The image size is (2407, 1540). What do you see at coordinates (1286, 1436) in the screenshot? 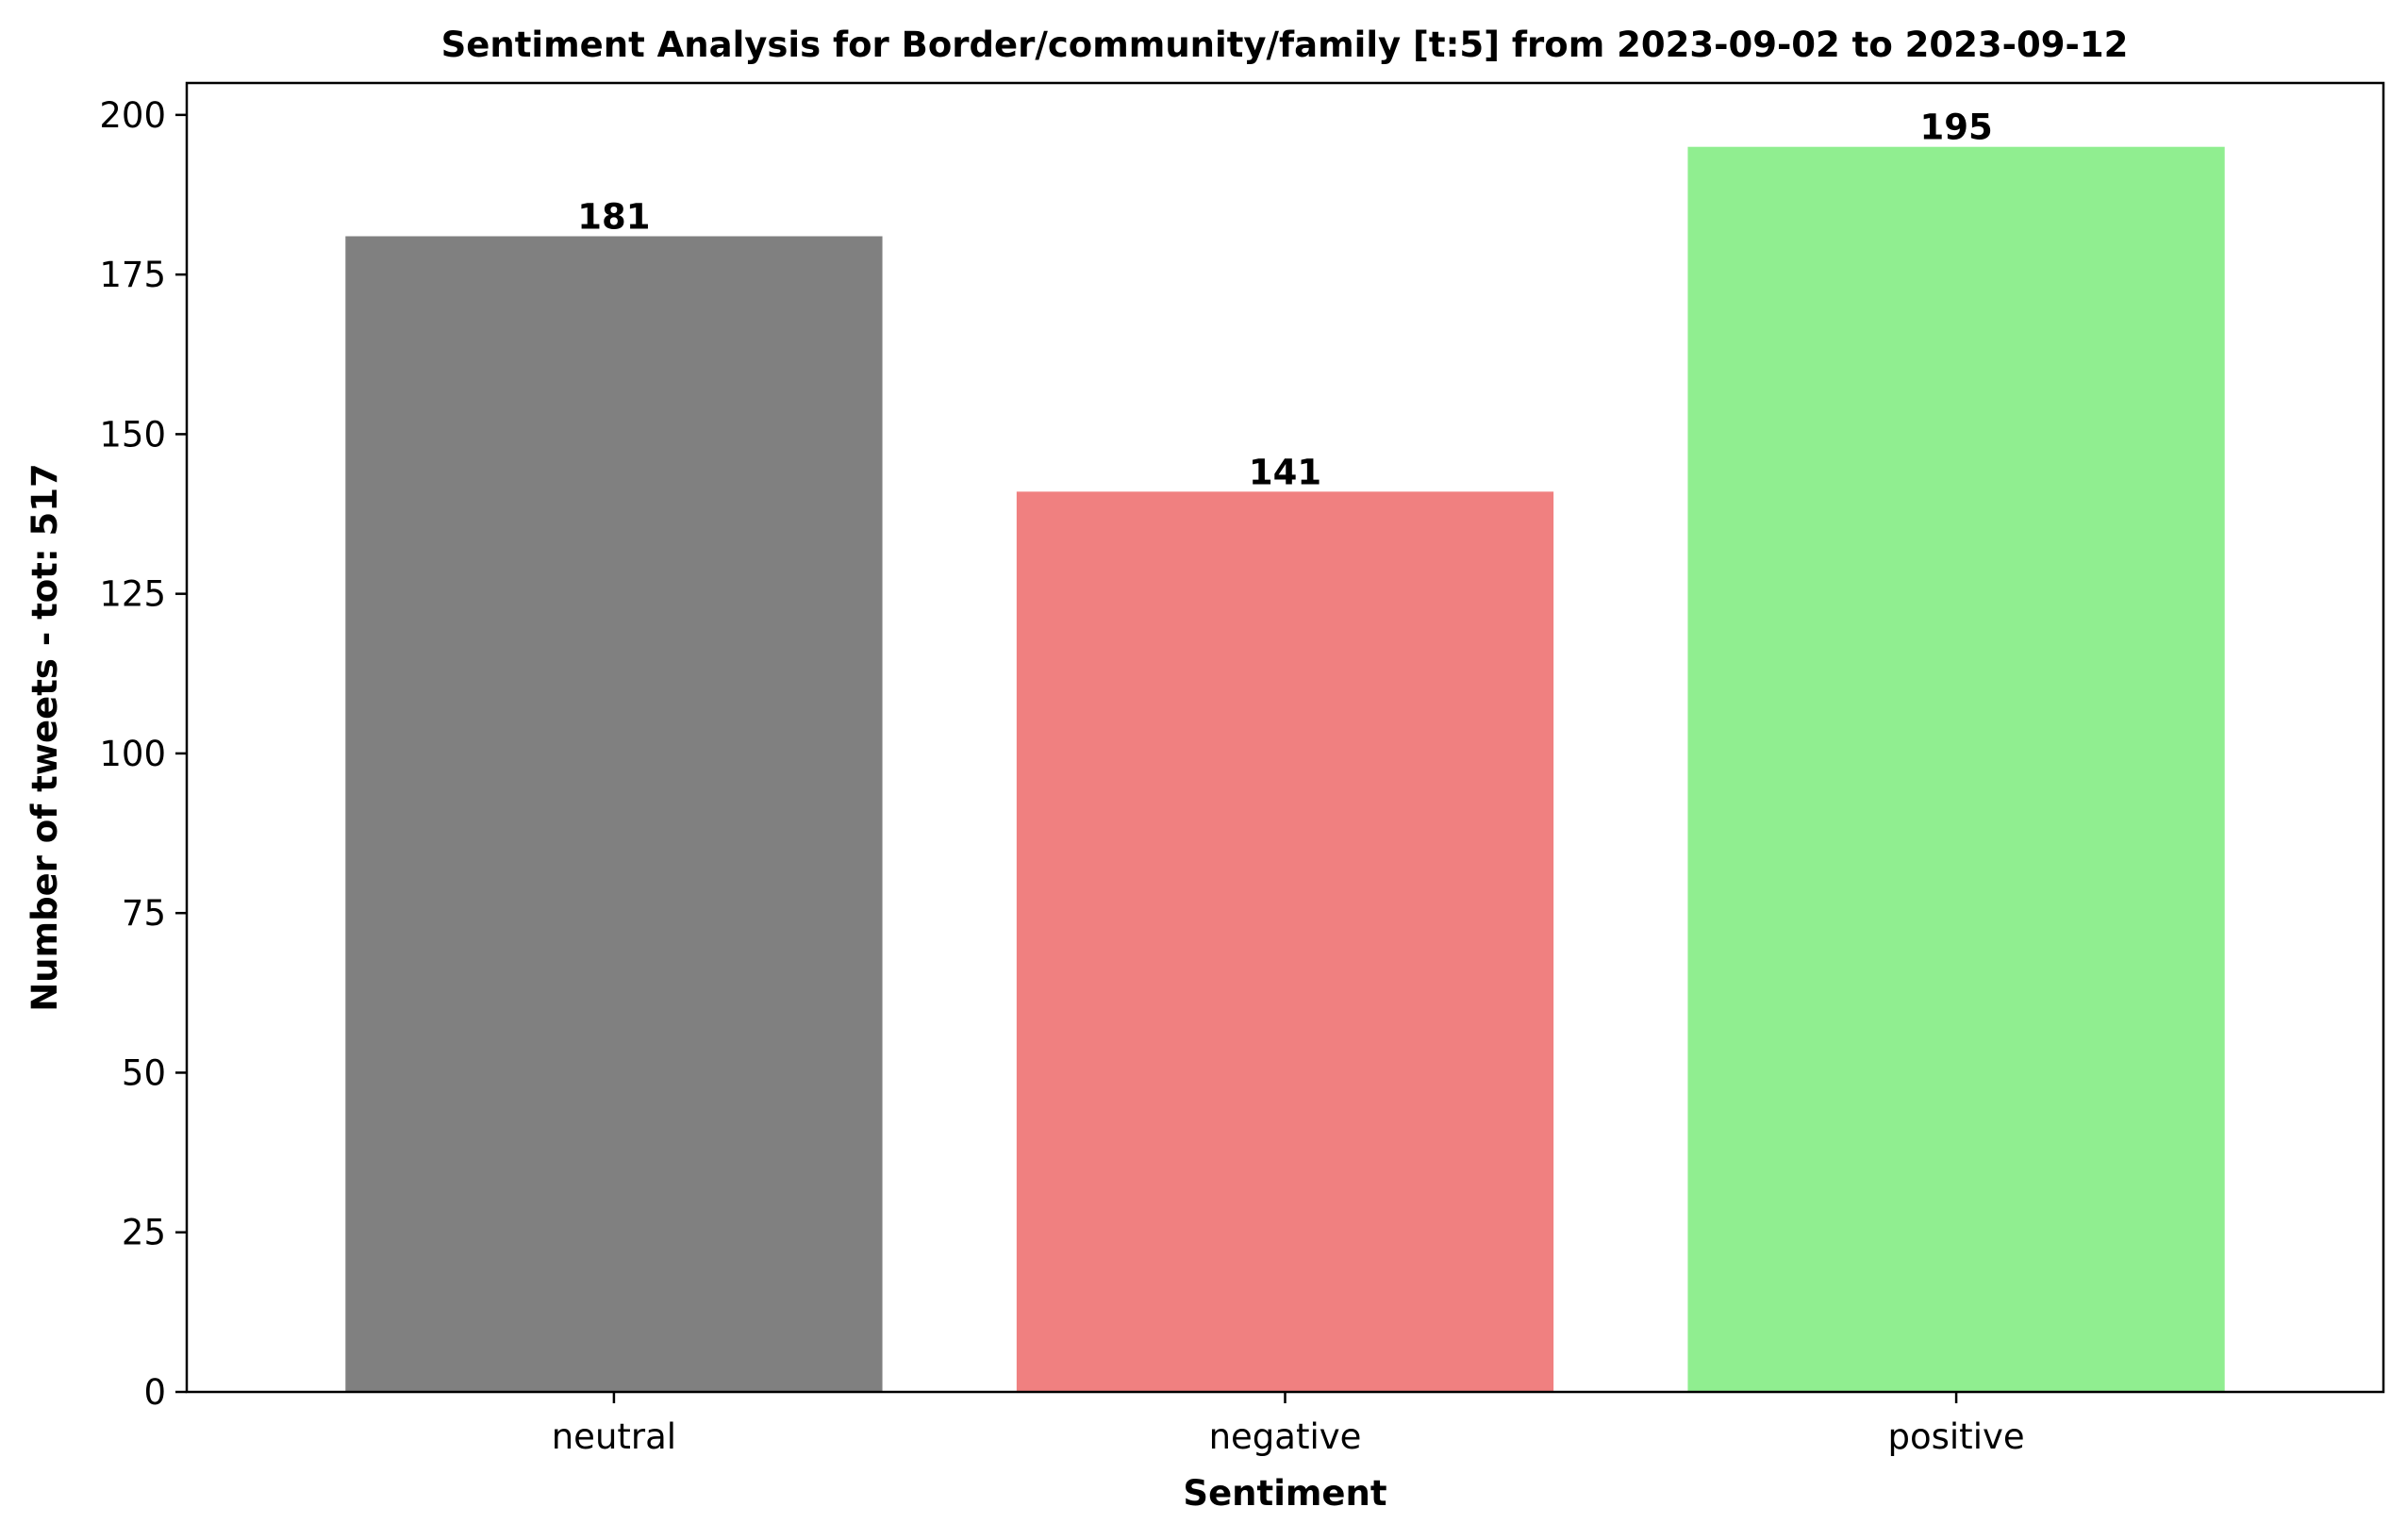
I see `x-tick-label-negative: negative` at bounding box center [1286, 1436].